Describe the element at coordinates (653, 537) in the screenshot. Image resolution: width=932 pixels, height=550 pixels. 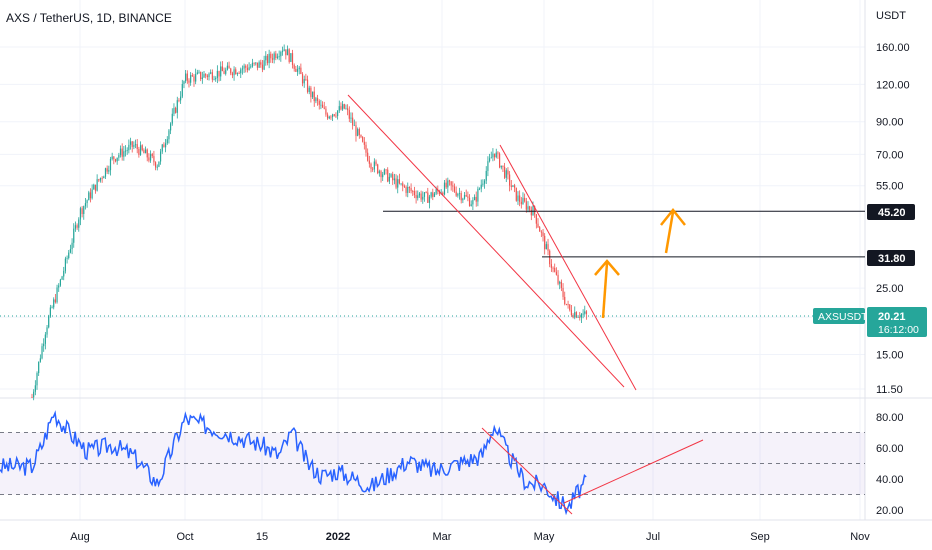
I see `time-tick-label: Jul` at that location.